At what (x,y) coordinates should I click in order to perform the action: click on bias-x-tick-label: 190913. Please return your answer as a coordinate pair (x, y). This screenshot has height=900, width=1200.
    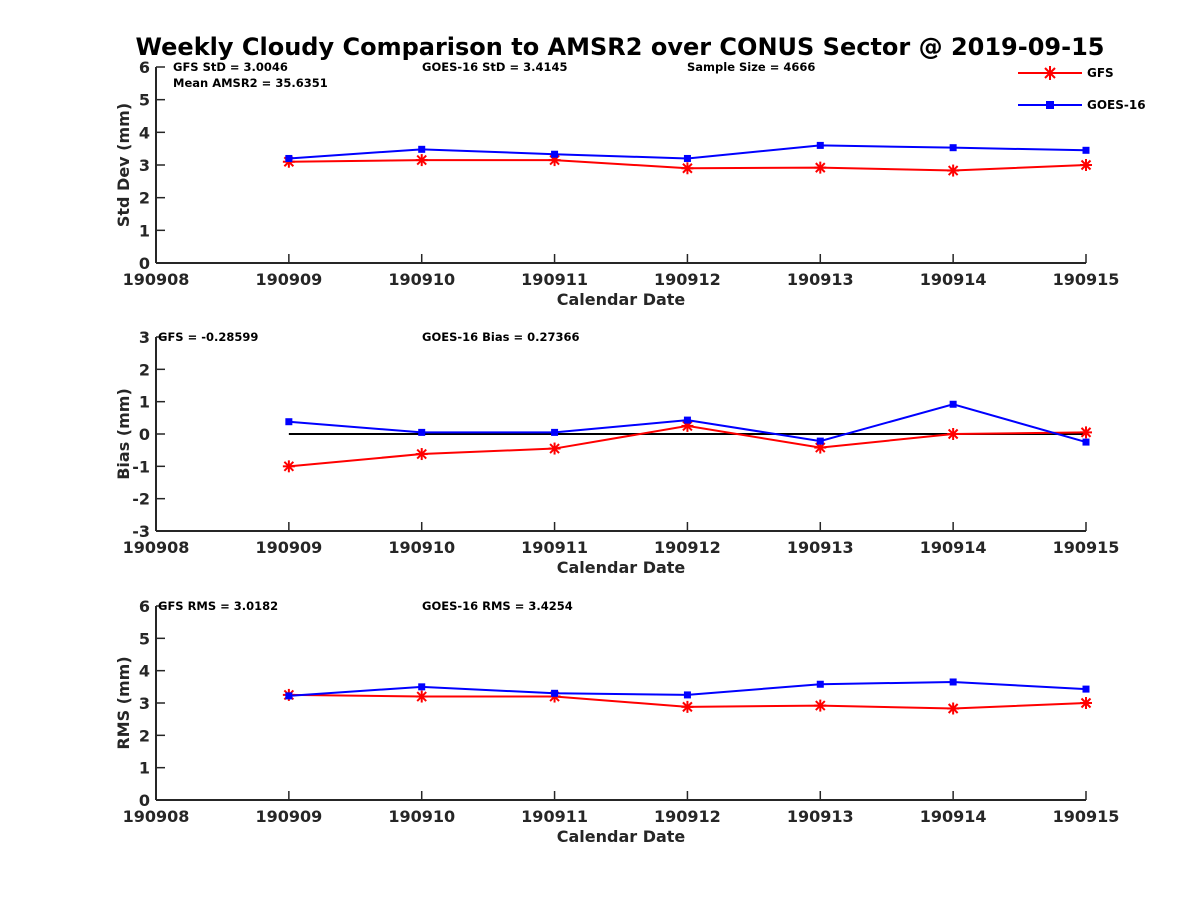
    Looking at the image, I should click on (820, 547).